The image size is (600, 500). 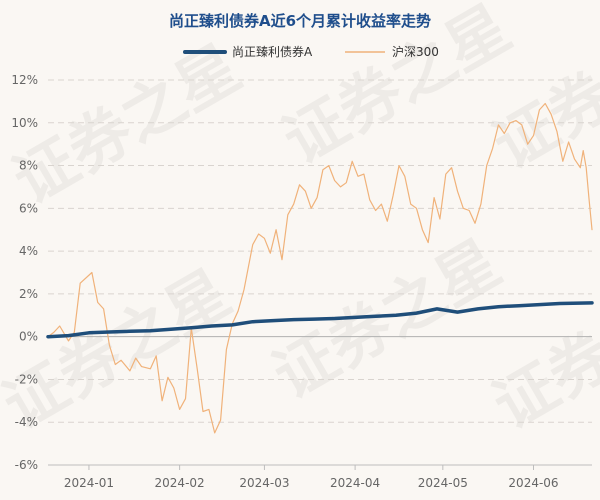 I want to click on x-tick-label: 2024-04, so click(x=355, y=483).